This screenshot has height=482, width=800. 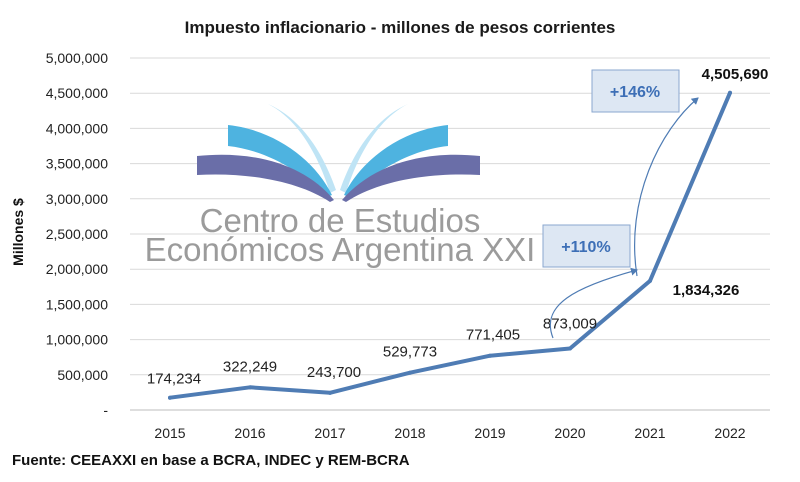 What do you see at coordinates (340, 249) in the screenshot?
I see `watermark-line-2: Económicos Argentina XXI` at bounding box center [340, 249].